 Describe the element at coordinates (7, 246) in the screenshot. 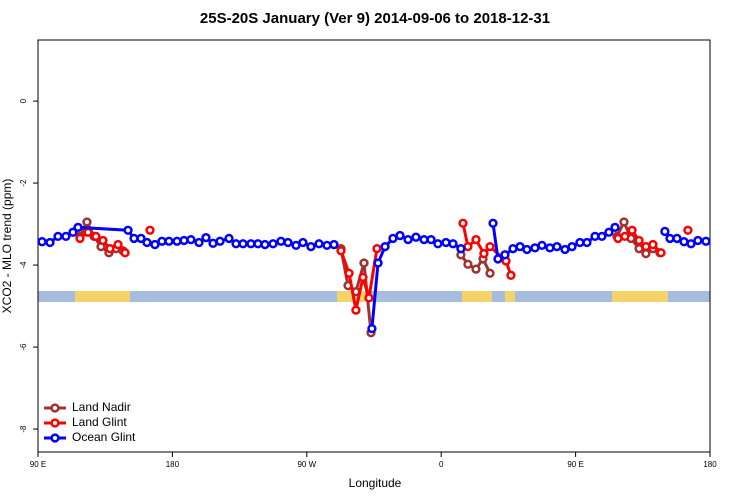

I see `y-axis-label: XCO2 - MLO trend (ppm)` at that location.